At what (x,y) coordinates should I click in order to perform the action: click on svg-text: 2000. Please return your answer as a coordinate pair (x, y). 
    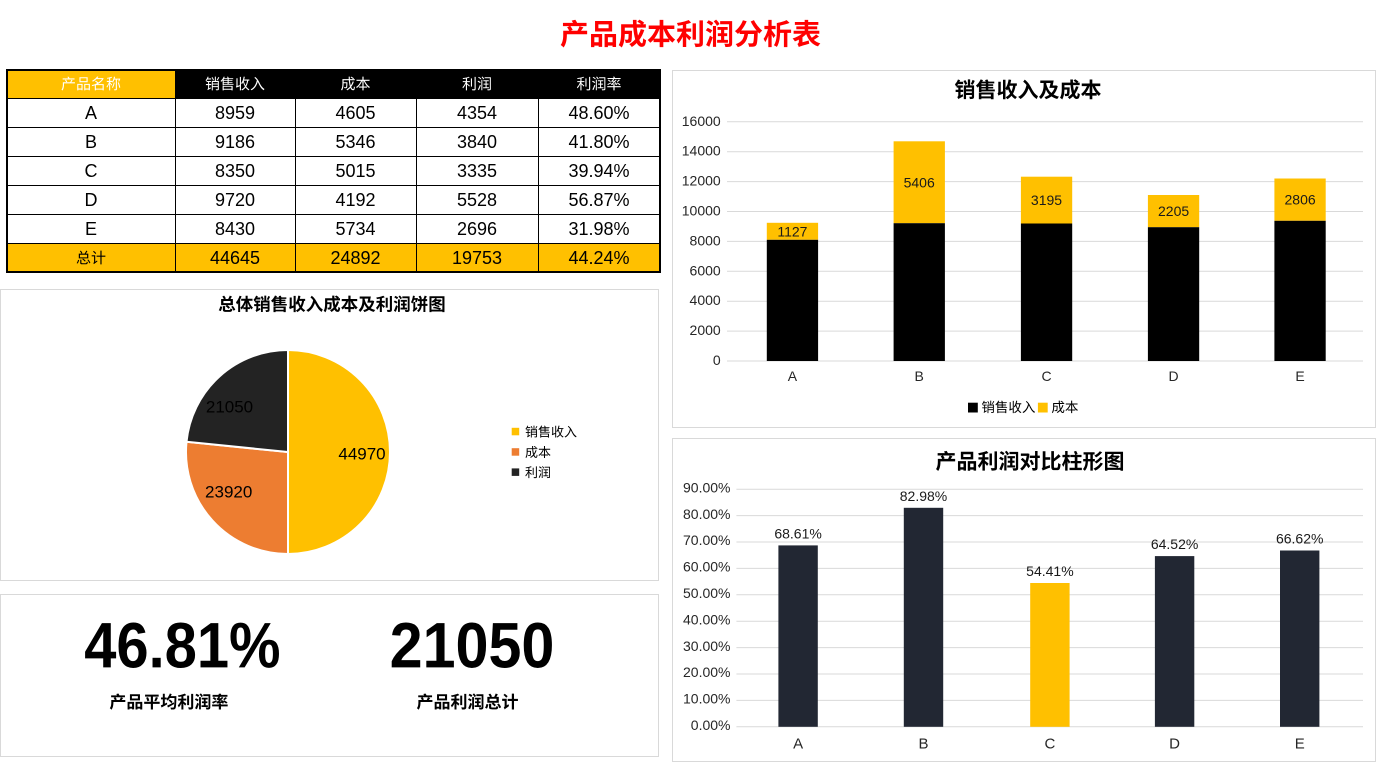
    Looking at the image, I should click on (705, 330).